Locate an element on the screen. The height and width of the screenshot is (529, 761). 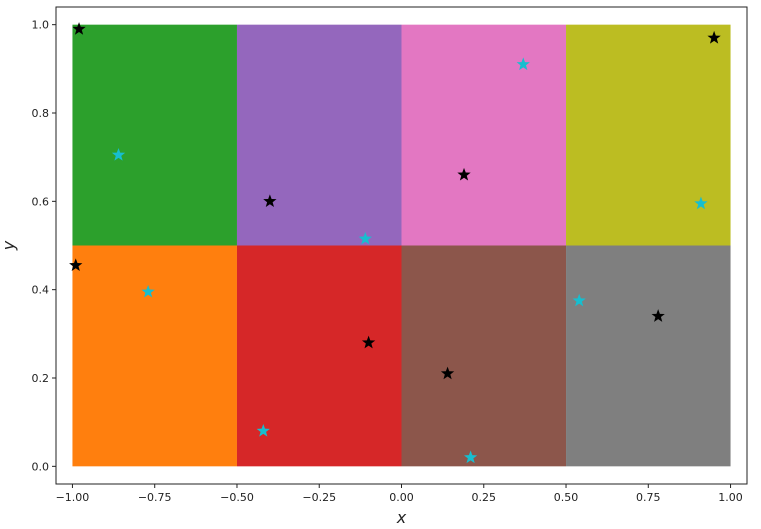
x-tick-label: 0.50 is located at coordinates (566, 497).